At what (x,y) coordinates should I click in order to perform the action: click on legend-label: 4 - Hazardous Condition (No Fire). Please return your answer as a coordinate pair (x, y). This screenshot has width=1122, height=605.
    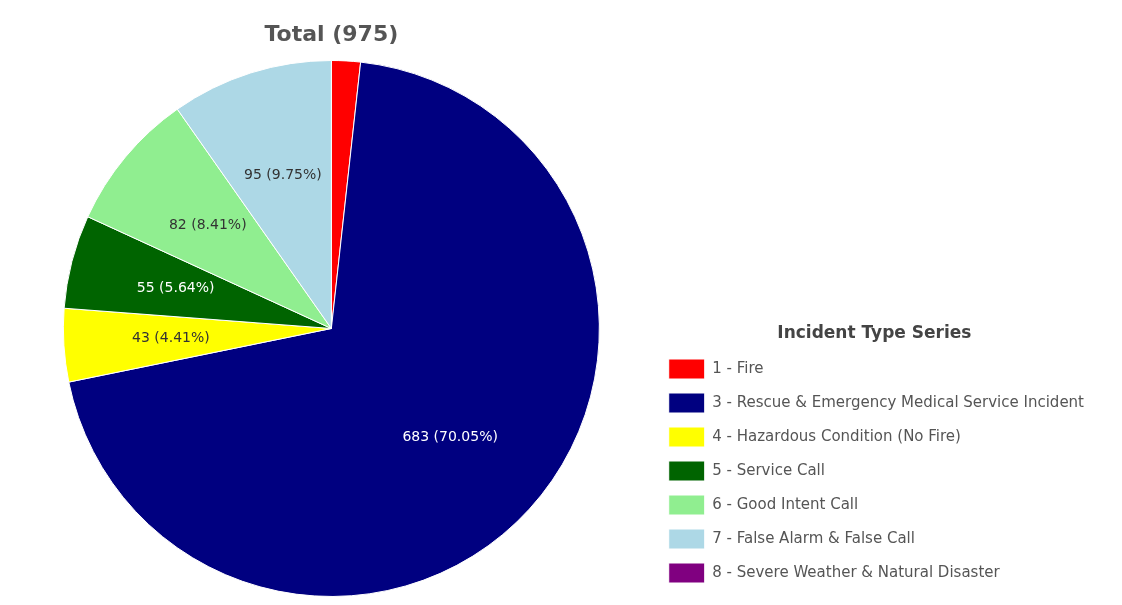
    Looking at the image, I should click on (836, 435).